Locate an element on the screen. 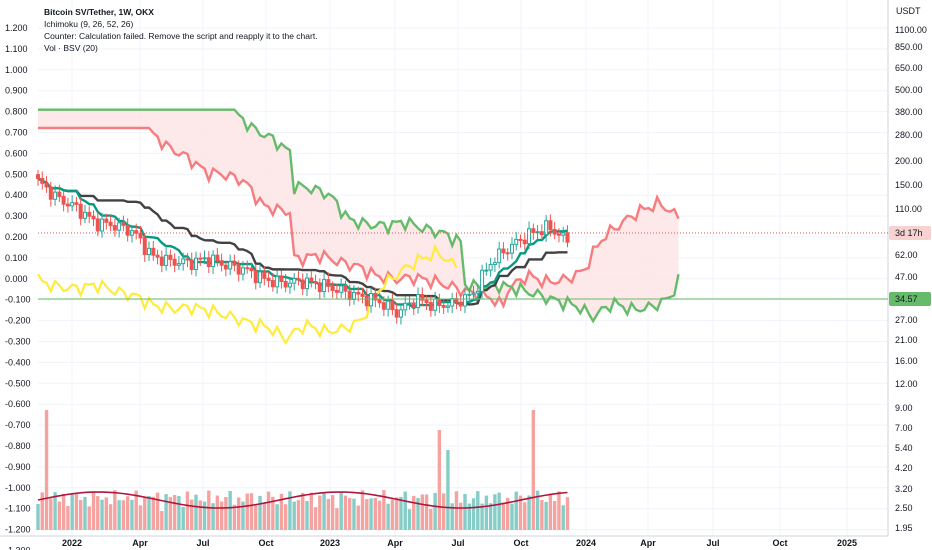  price-axis-label: 500.00 is located at coordinates (909, 90).